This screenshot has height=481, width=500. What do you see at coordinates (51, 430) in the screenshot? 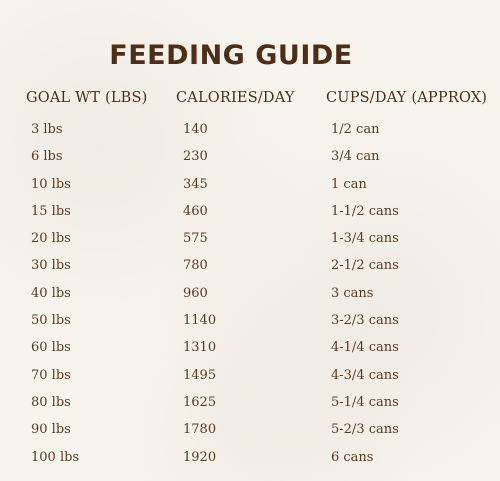
I see `goal-weight-cell: 90 lbs` at bounding box center [51, 430].